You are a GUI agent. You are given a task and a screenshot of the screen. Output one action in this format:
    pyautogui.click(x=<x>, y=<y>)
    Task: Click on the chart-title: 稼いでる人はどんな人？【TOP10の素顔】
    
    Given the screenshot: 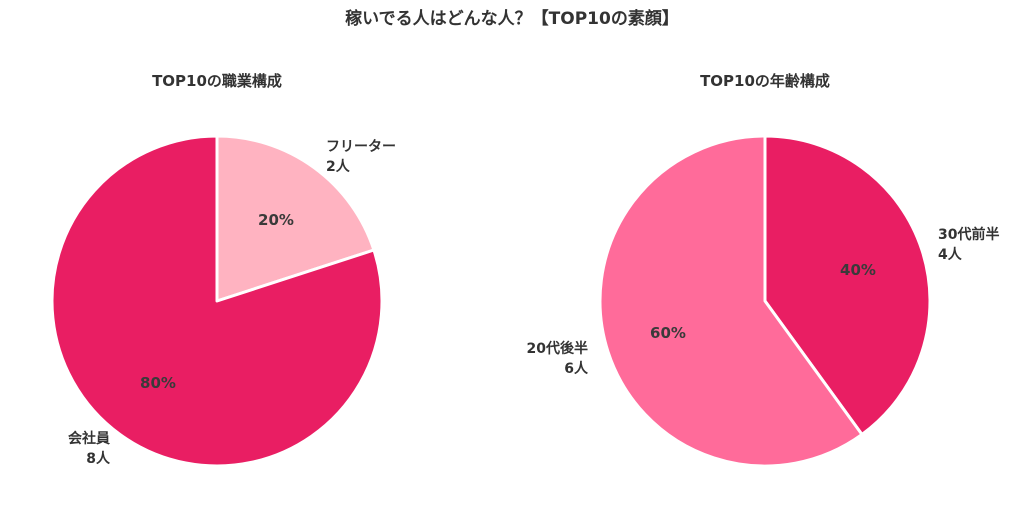 What is the action you would take?
    pyautogui.click(x=512, y=18)
    